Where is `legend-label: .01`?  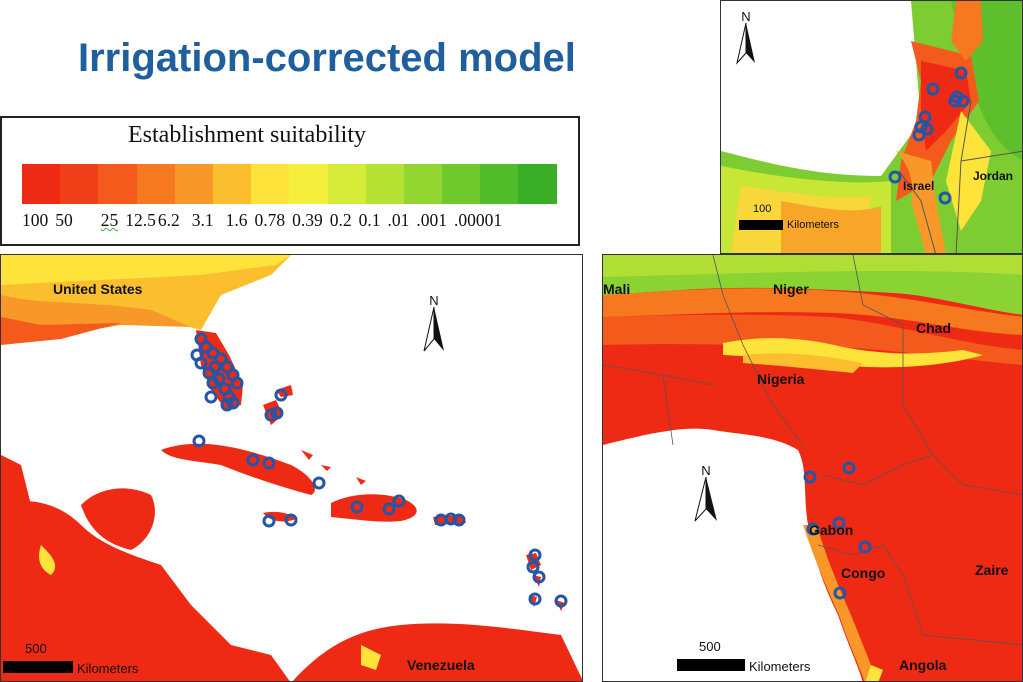 legend-label: .01 is located at coordinates (398, 220).